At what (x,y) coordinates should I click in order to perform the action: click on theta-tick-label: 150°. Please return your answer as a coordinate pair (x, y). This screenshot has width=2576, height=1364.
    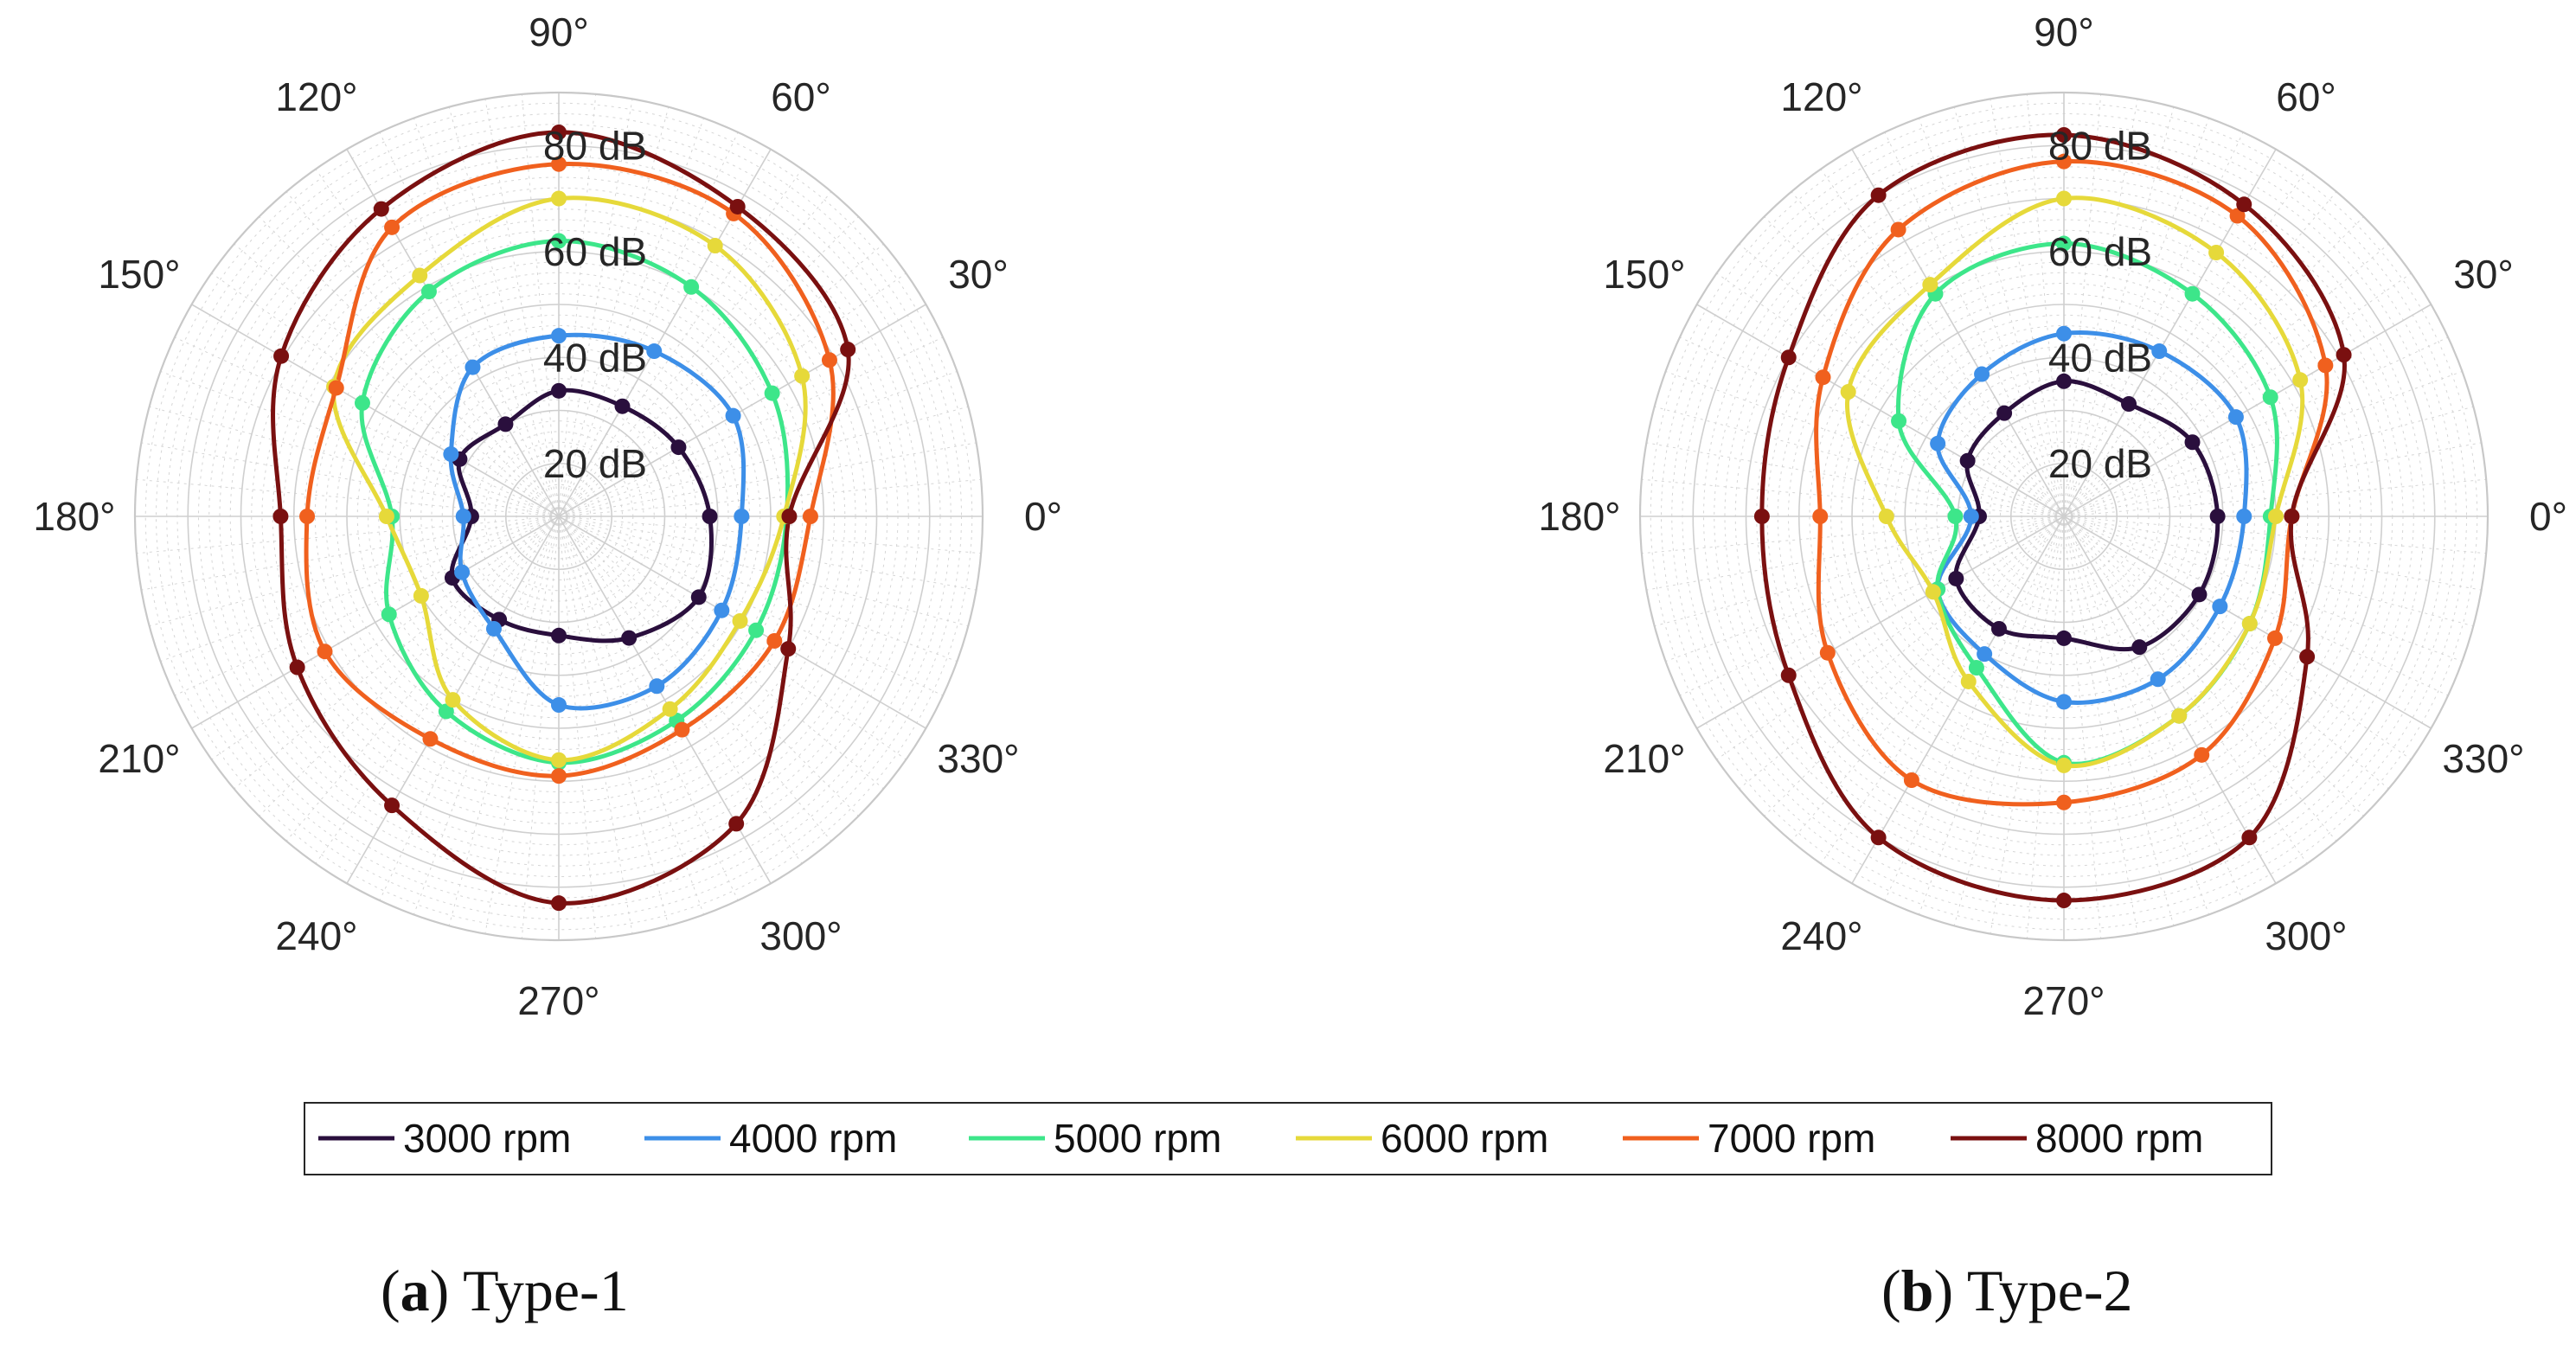
    Looking at the image, I should click on (1644, 274).